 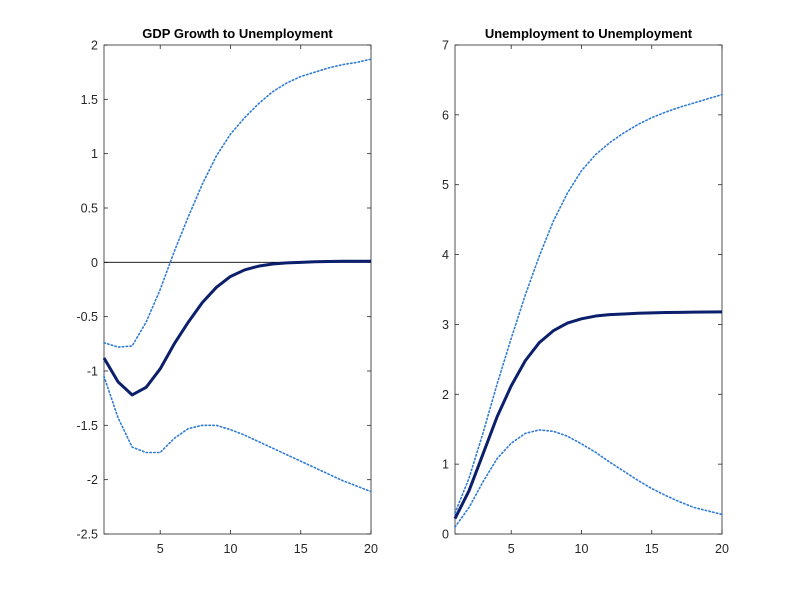 What do you see at coordinates (445, 185) in the screenshot?
I see `y-tick-label: 5` at bounding box center [445, 185].